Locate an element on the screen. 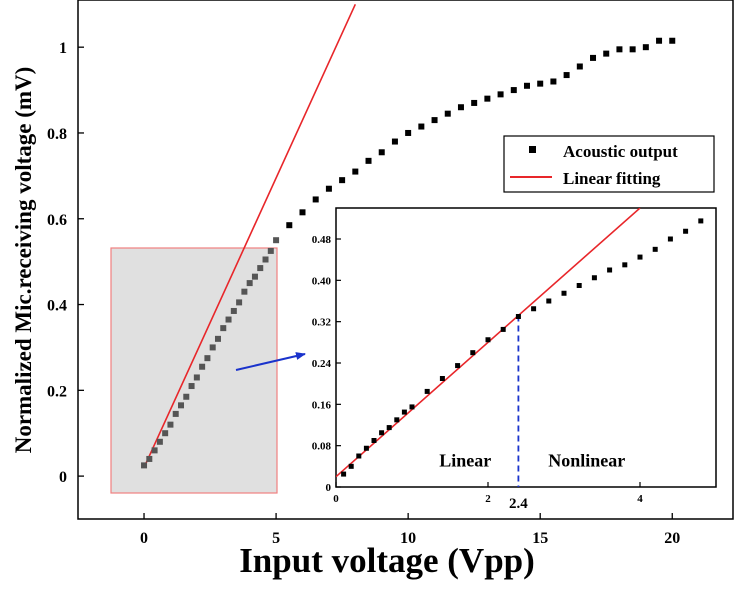 This screenshot has height=594, width=744. inset-y-tick-label: 0 is located at coordinates (329, 488).